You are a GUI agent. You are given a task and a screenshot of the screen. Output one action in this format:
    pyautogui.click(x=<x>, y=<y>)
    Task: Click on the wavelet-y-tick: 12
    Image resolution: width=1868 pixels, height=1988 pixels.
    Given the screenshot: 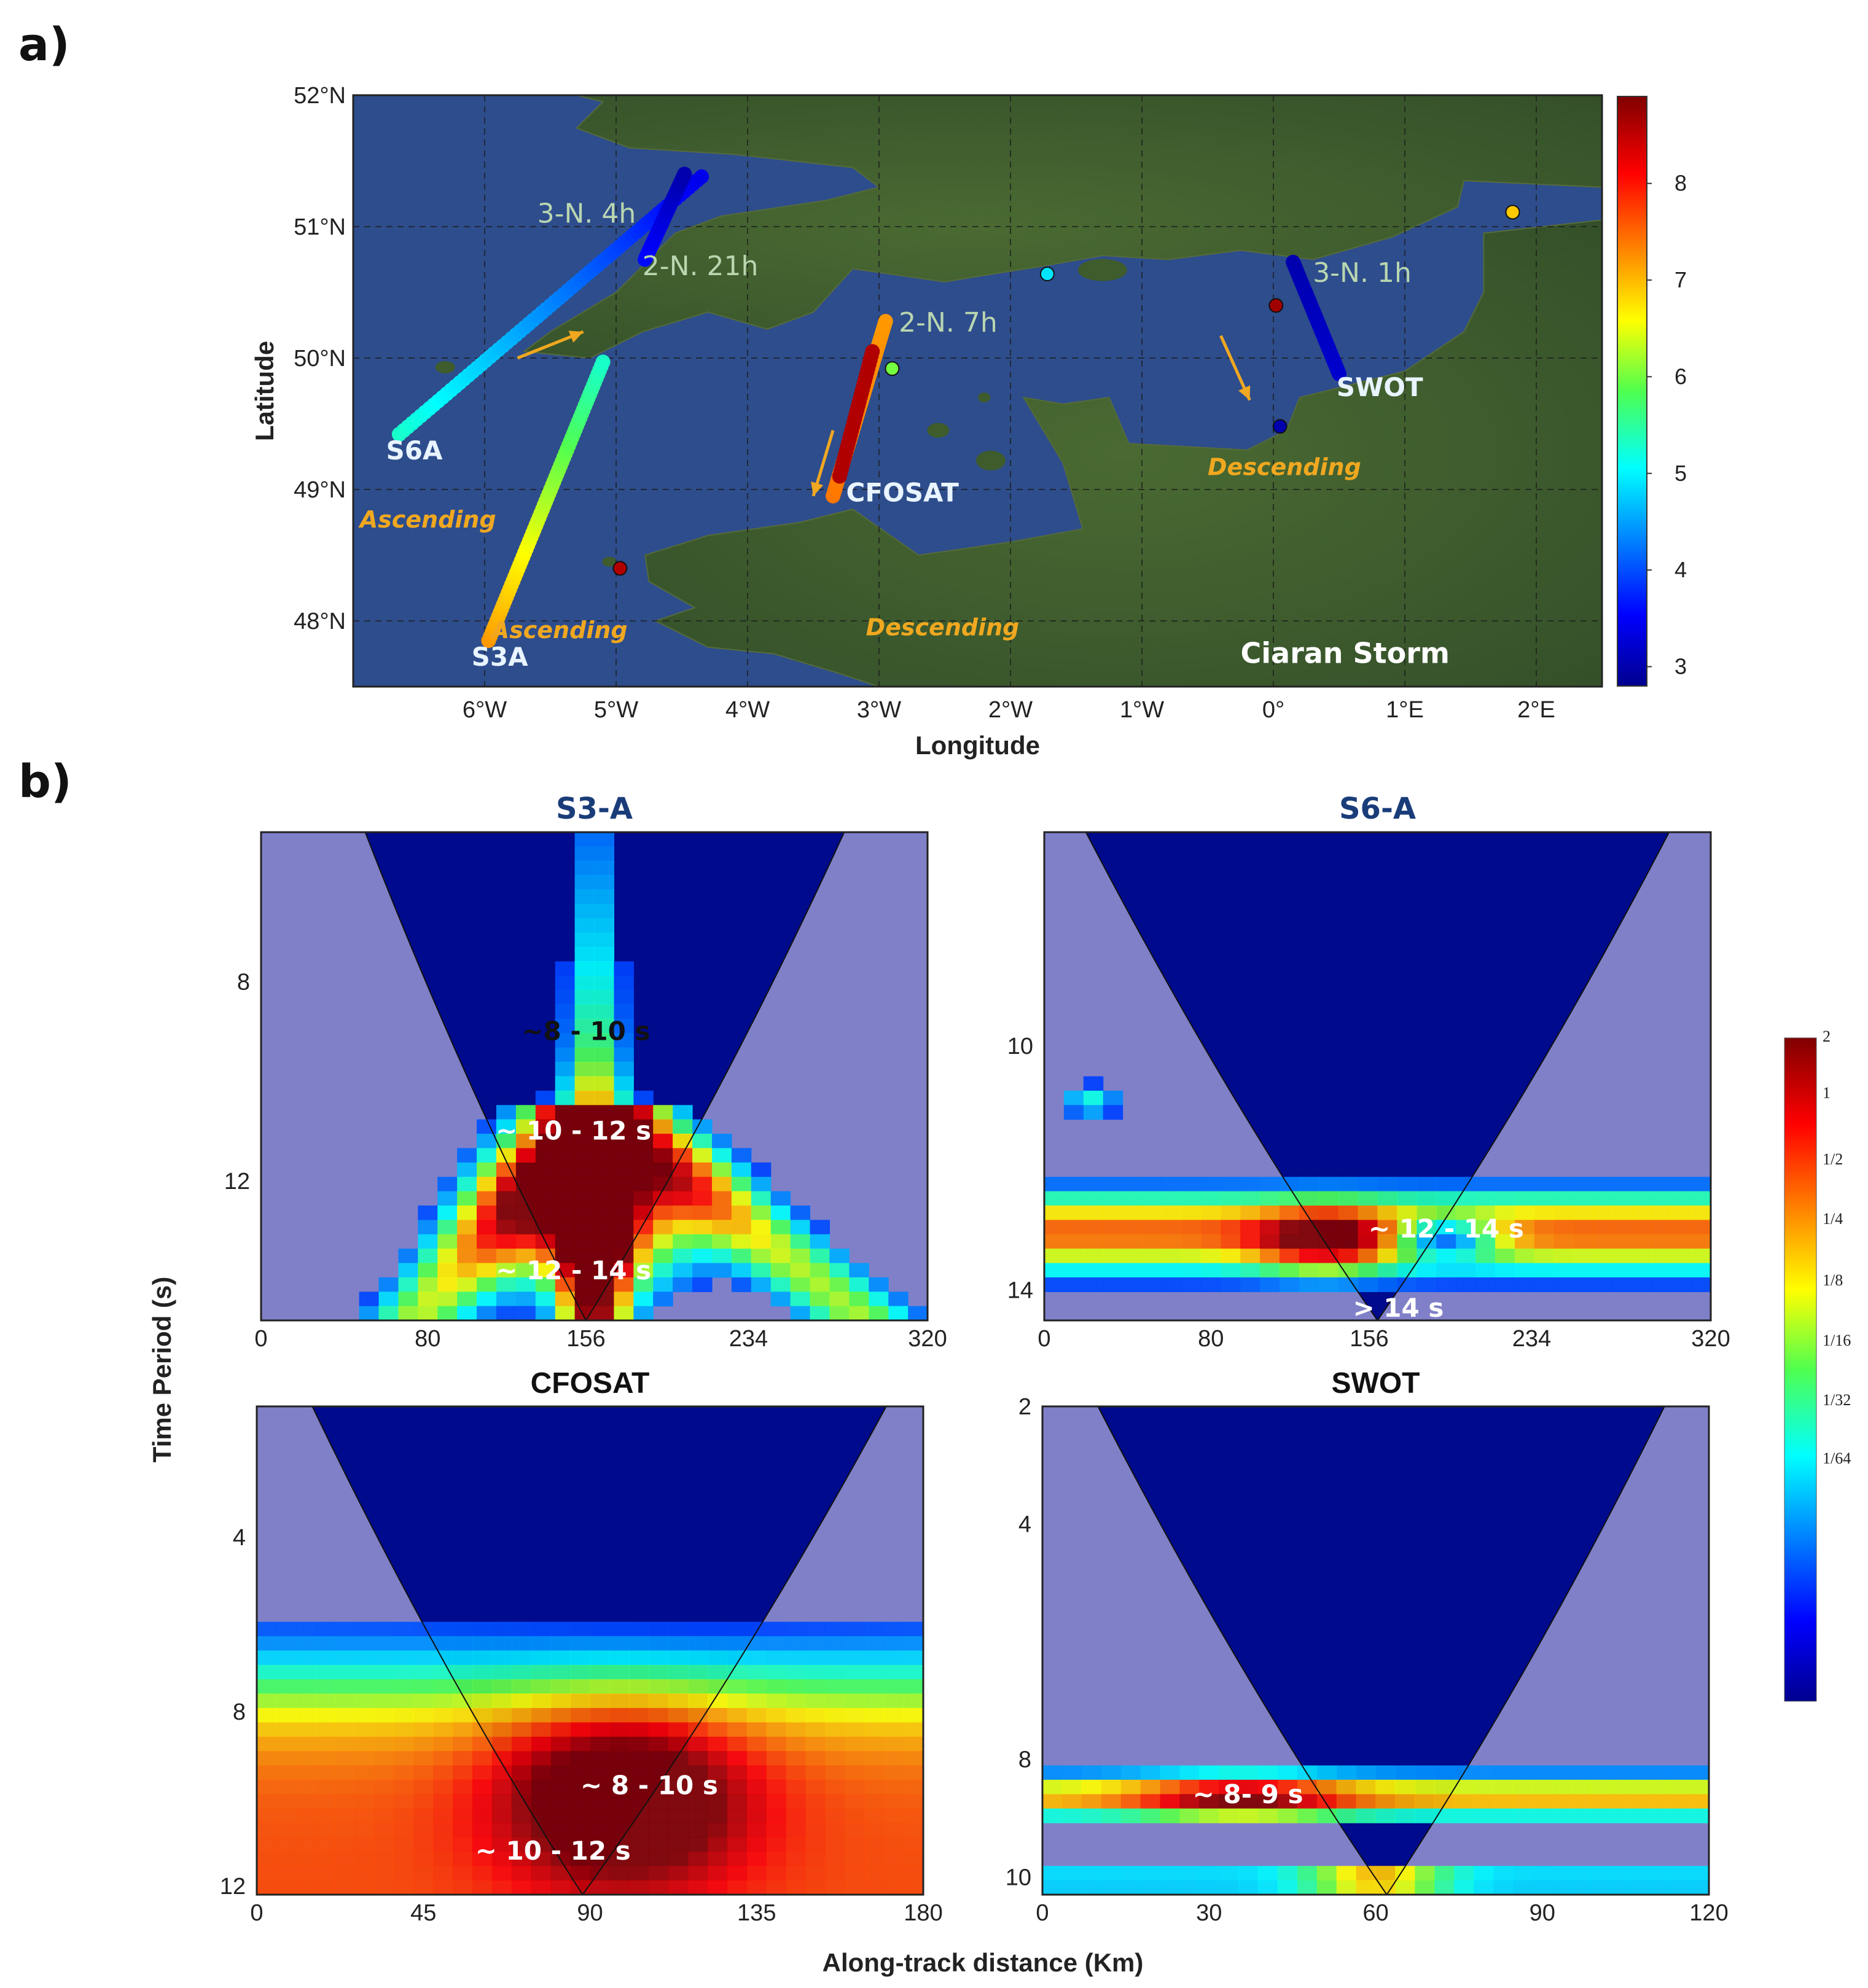 What is the action you would take?
    pyautogui.click(x=233, y=1887)
    